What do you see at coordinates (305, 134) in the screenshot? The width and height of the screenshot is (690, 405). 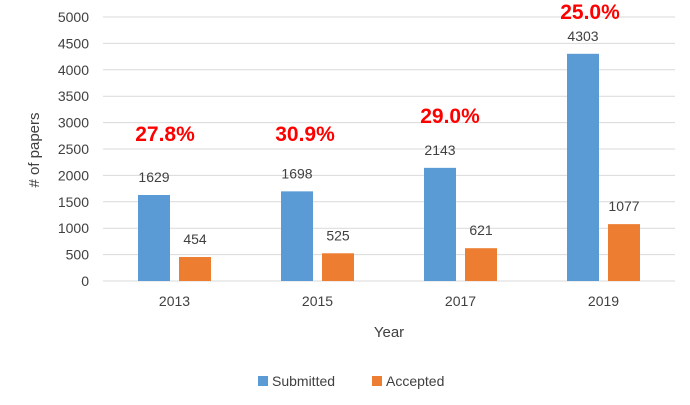 I see `acceptance-rate-2015: 30.9%` at bounding box center [305, 134].